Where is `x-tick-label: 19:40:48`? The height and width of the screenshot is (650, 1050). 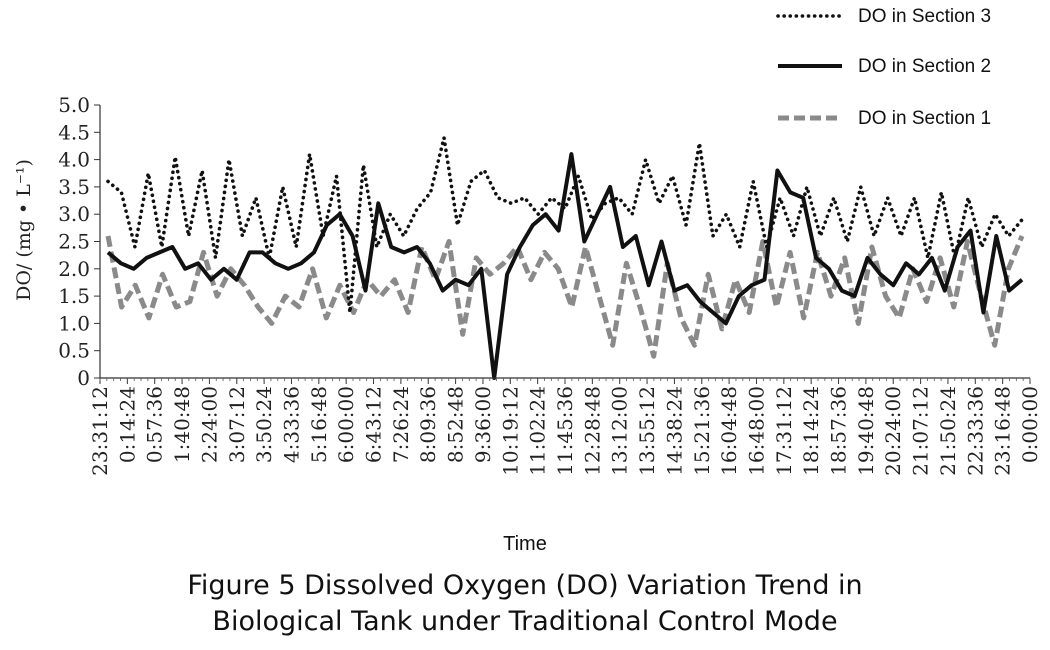 x-tick-label: 19:40:48 is located at coordinates (866, 431).